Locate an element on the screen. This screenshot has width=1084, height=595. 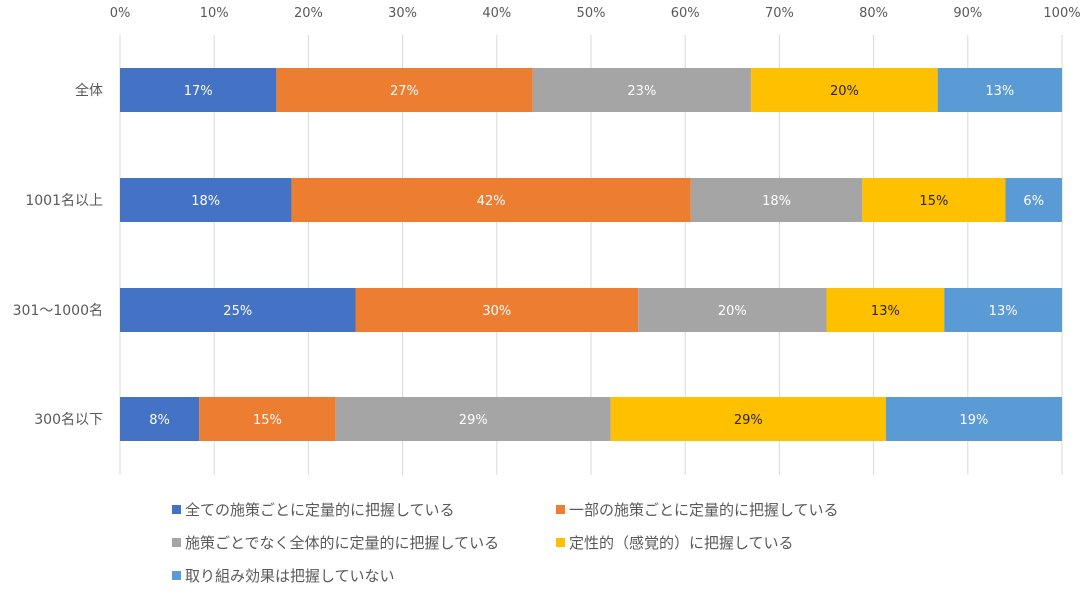
data-label: 8% is located at coordinates (159, 420).